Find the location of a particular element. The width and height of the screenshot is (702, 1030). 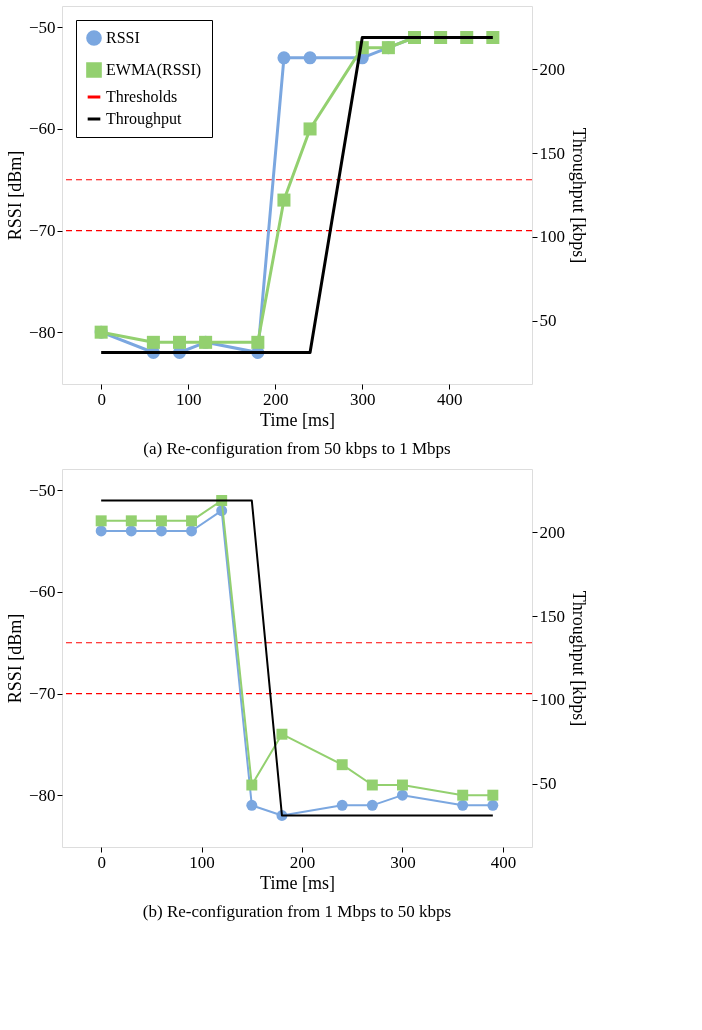

text: (a) Re-configuration from 50 kbps to 1 Mbps is located at coordinates (297, 448).